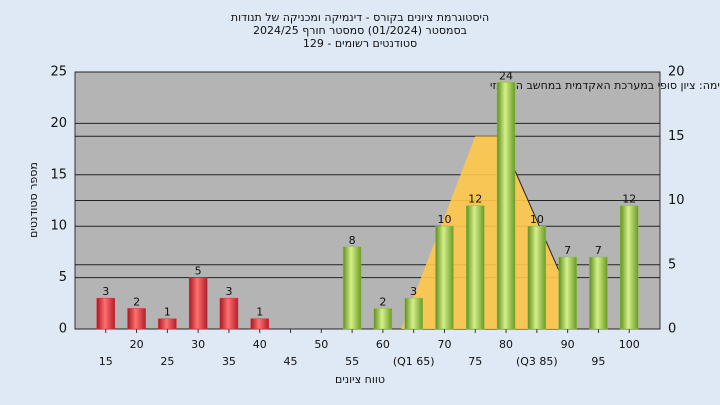  I want to click on value-label: 8, so click(352, 240).